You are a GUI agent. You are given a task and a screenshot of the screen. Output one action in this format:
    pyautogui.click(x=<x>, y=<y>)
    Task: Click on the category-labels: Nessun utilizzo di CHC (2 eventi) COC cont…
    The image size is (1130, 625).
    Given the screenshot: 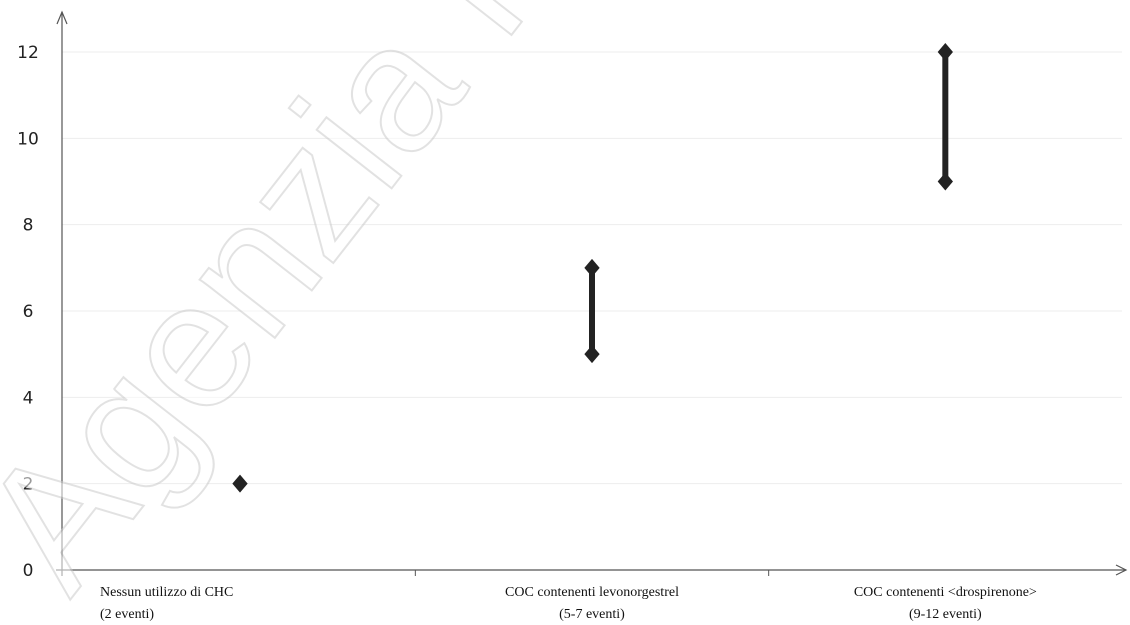 What is the action you would take?
    pyautogui.click(x=568, y=603)
    